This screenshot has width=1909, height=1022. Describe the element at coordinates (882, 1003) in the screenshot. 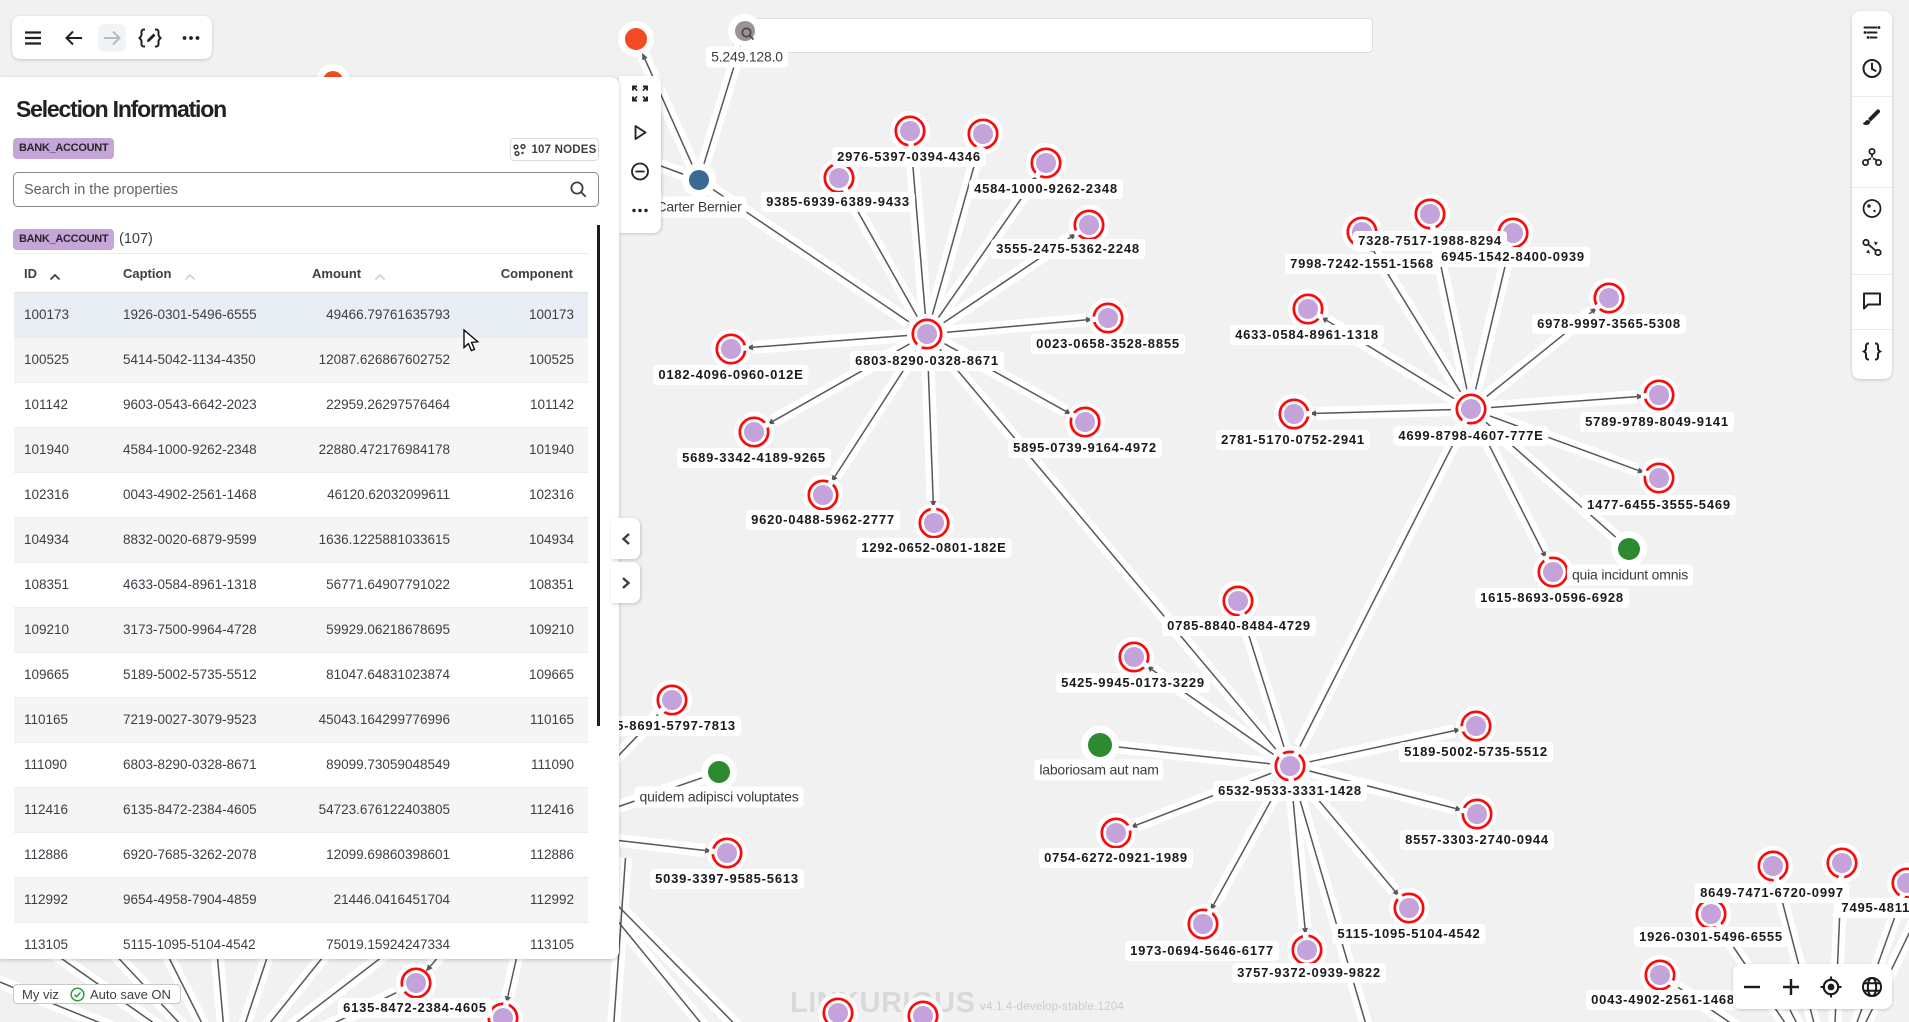

I see `svg-text: LINKURIOUS` at that location.